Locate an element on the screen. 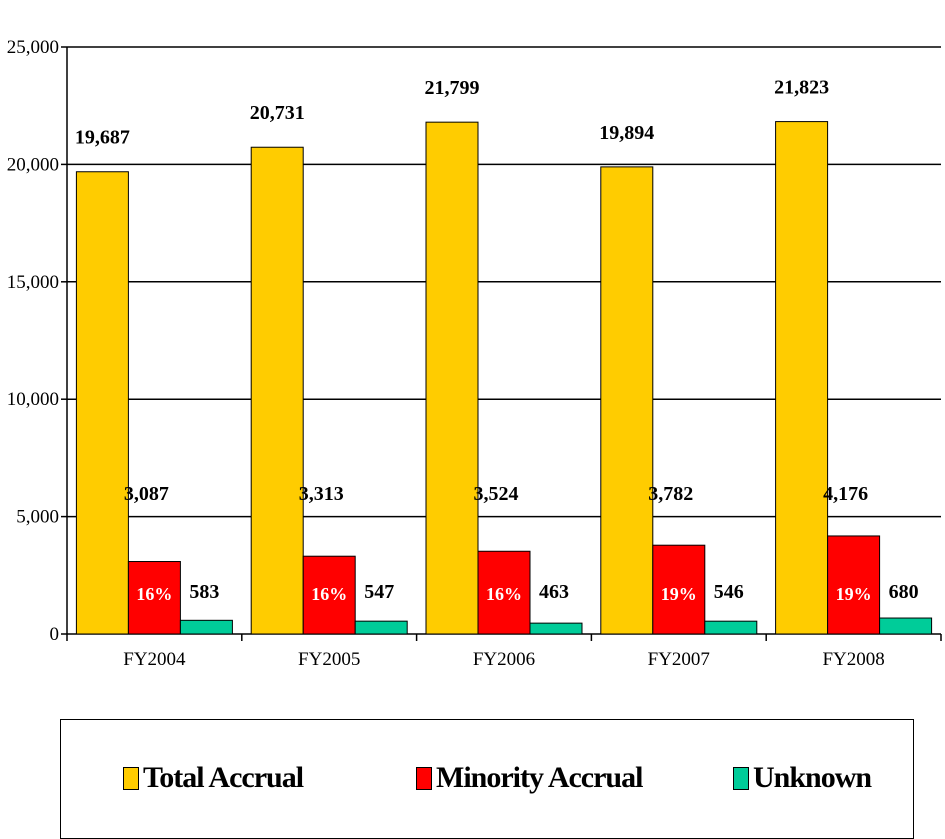 This screenshot has width=945, height=839. legend-swatch-minority-accrual is located at coordinates (424, 778).